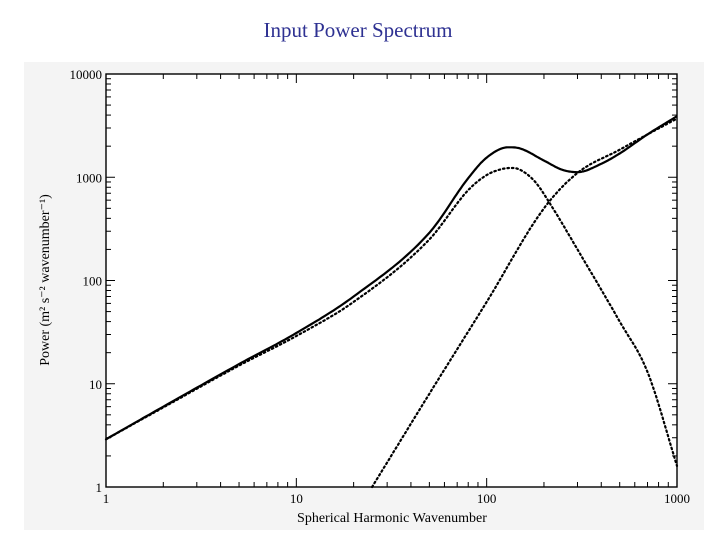 This screenshot has width=720, height=540. Describe the element at coordinates (86, 74) in the screenshot. I see `y-tick-label: 10000` at that location.